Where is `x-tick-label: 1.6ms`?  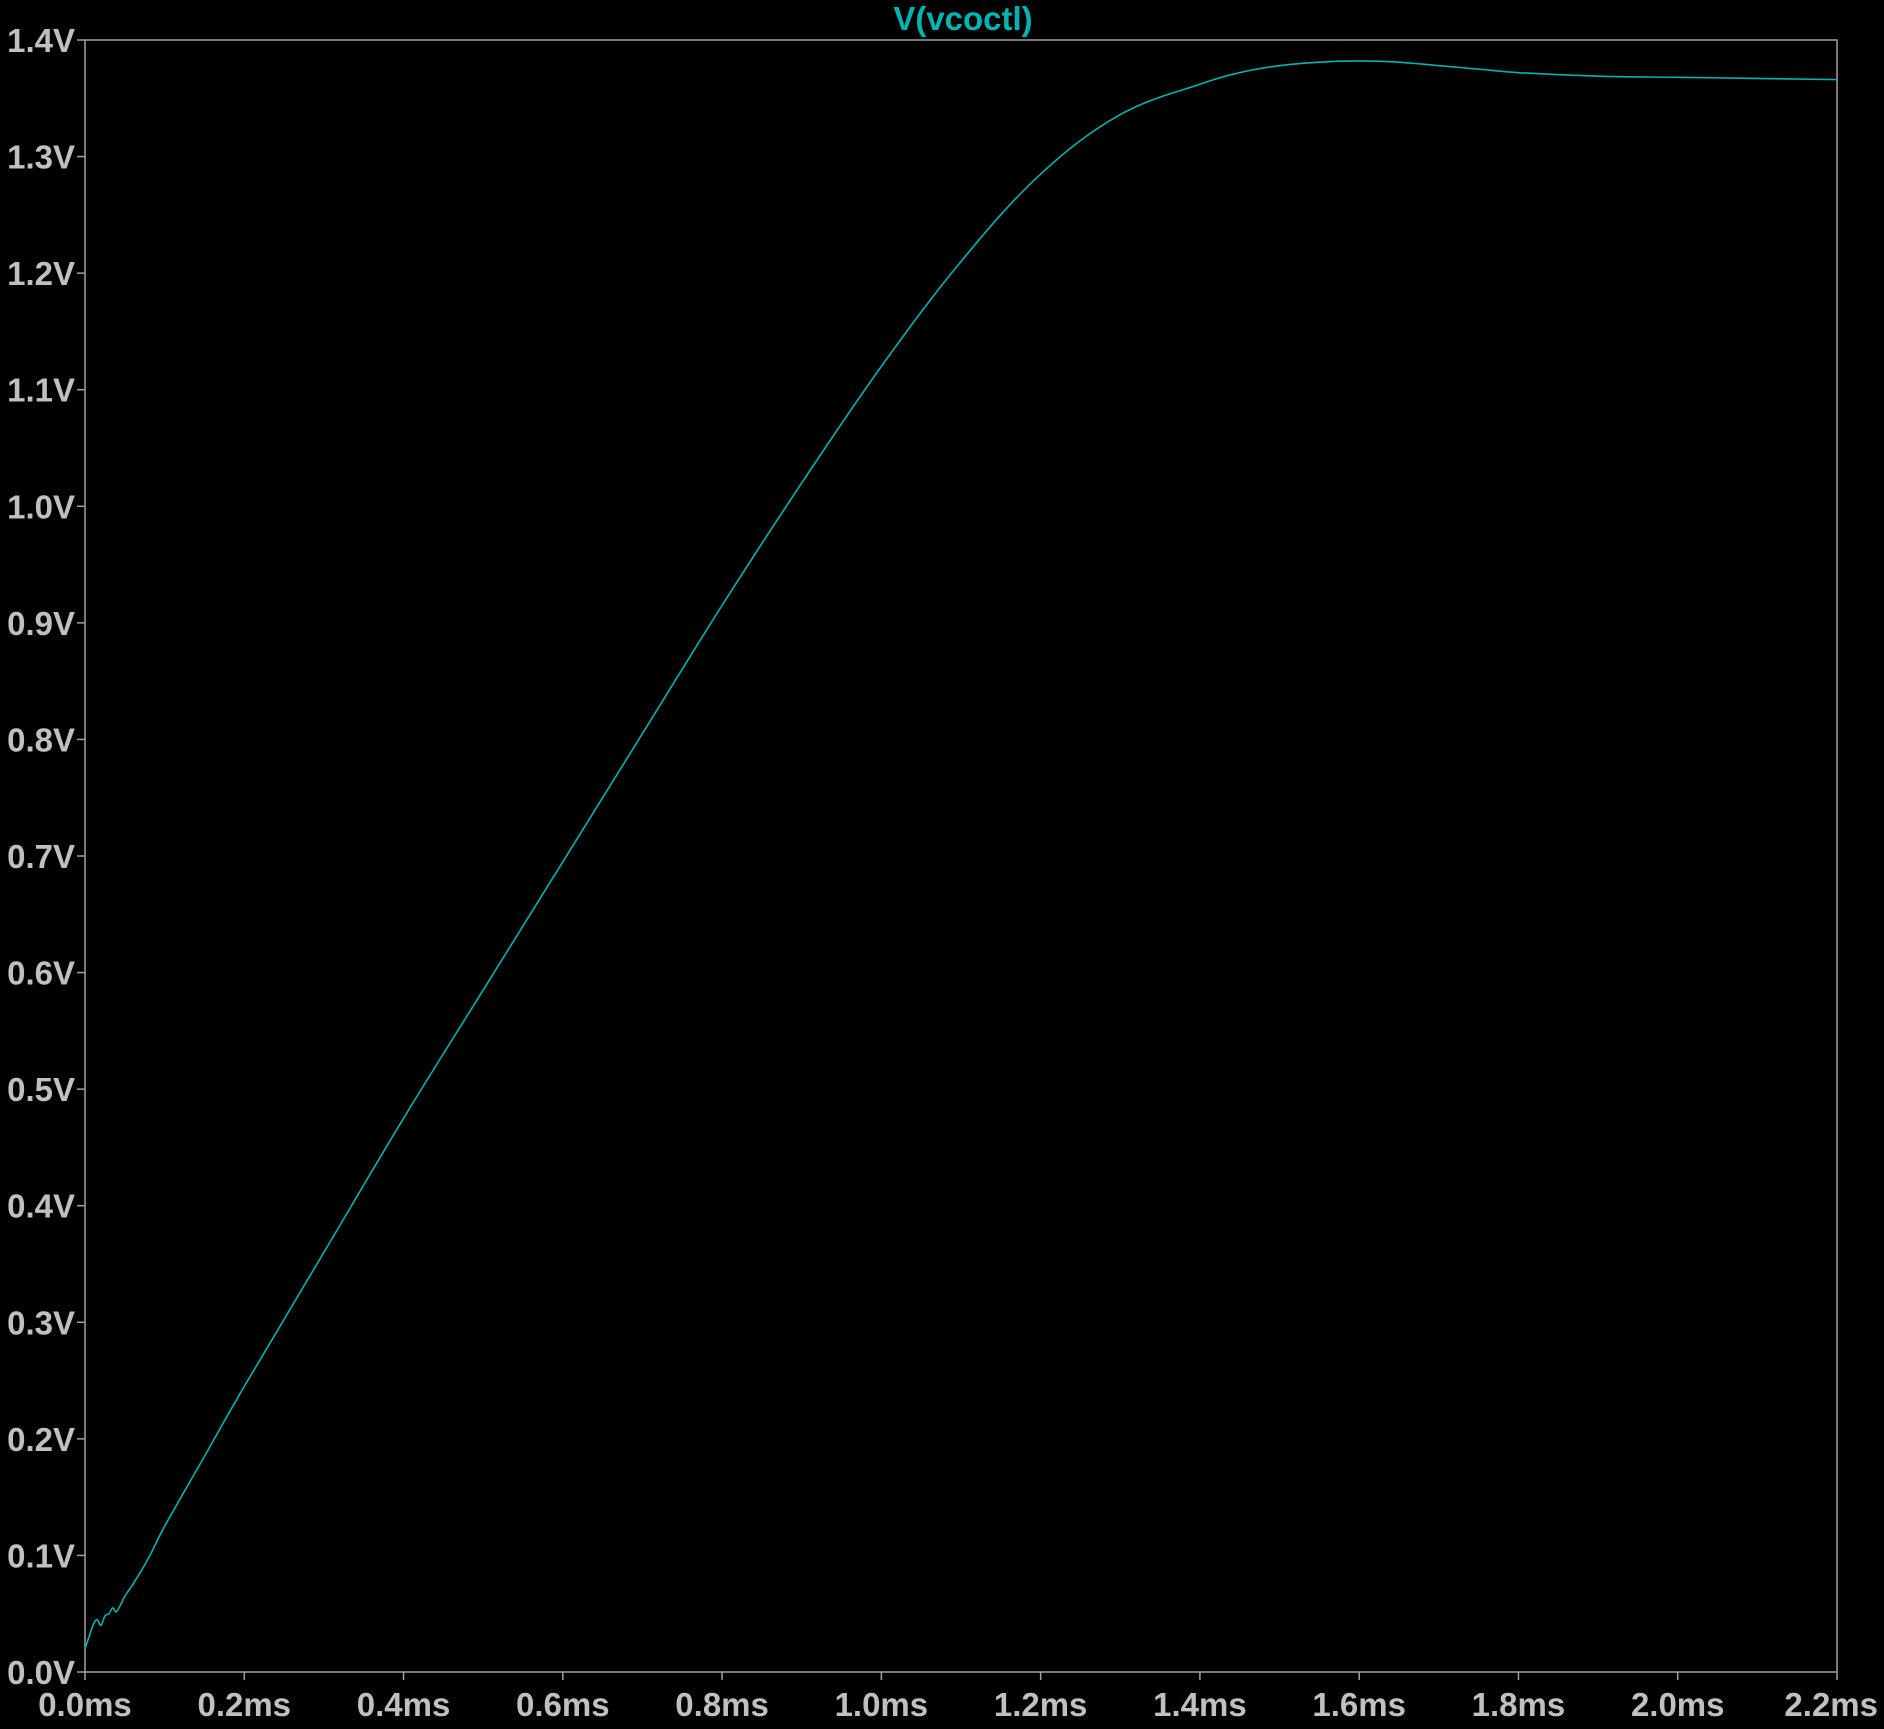
x-tick-label: 1.6ms is located at coordinates (1359, 1704).